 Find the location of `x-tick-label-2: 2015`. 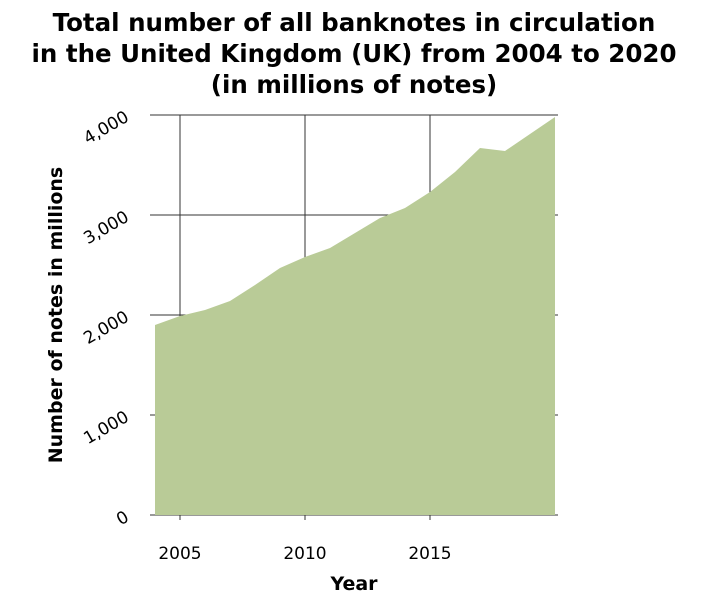

x-tick-label-2: 2015 is located at coordinates (429, 554).